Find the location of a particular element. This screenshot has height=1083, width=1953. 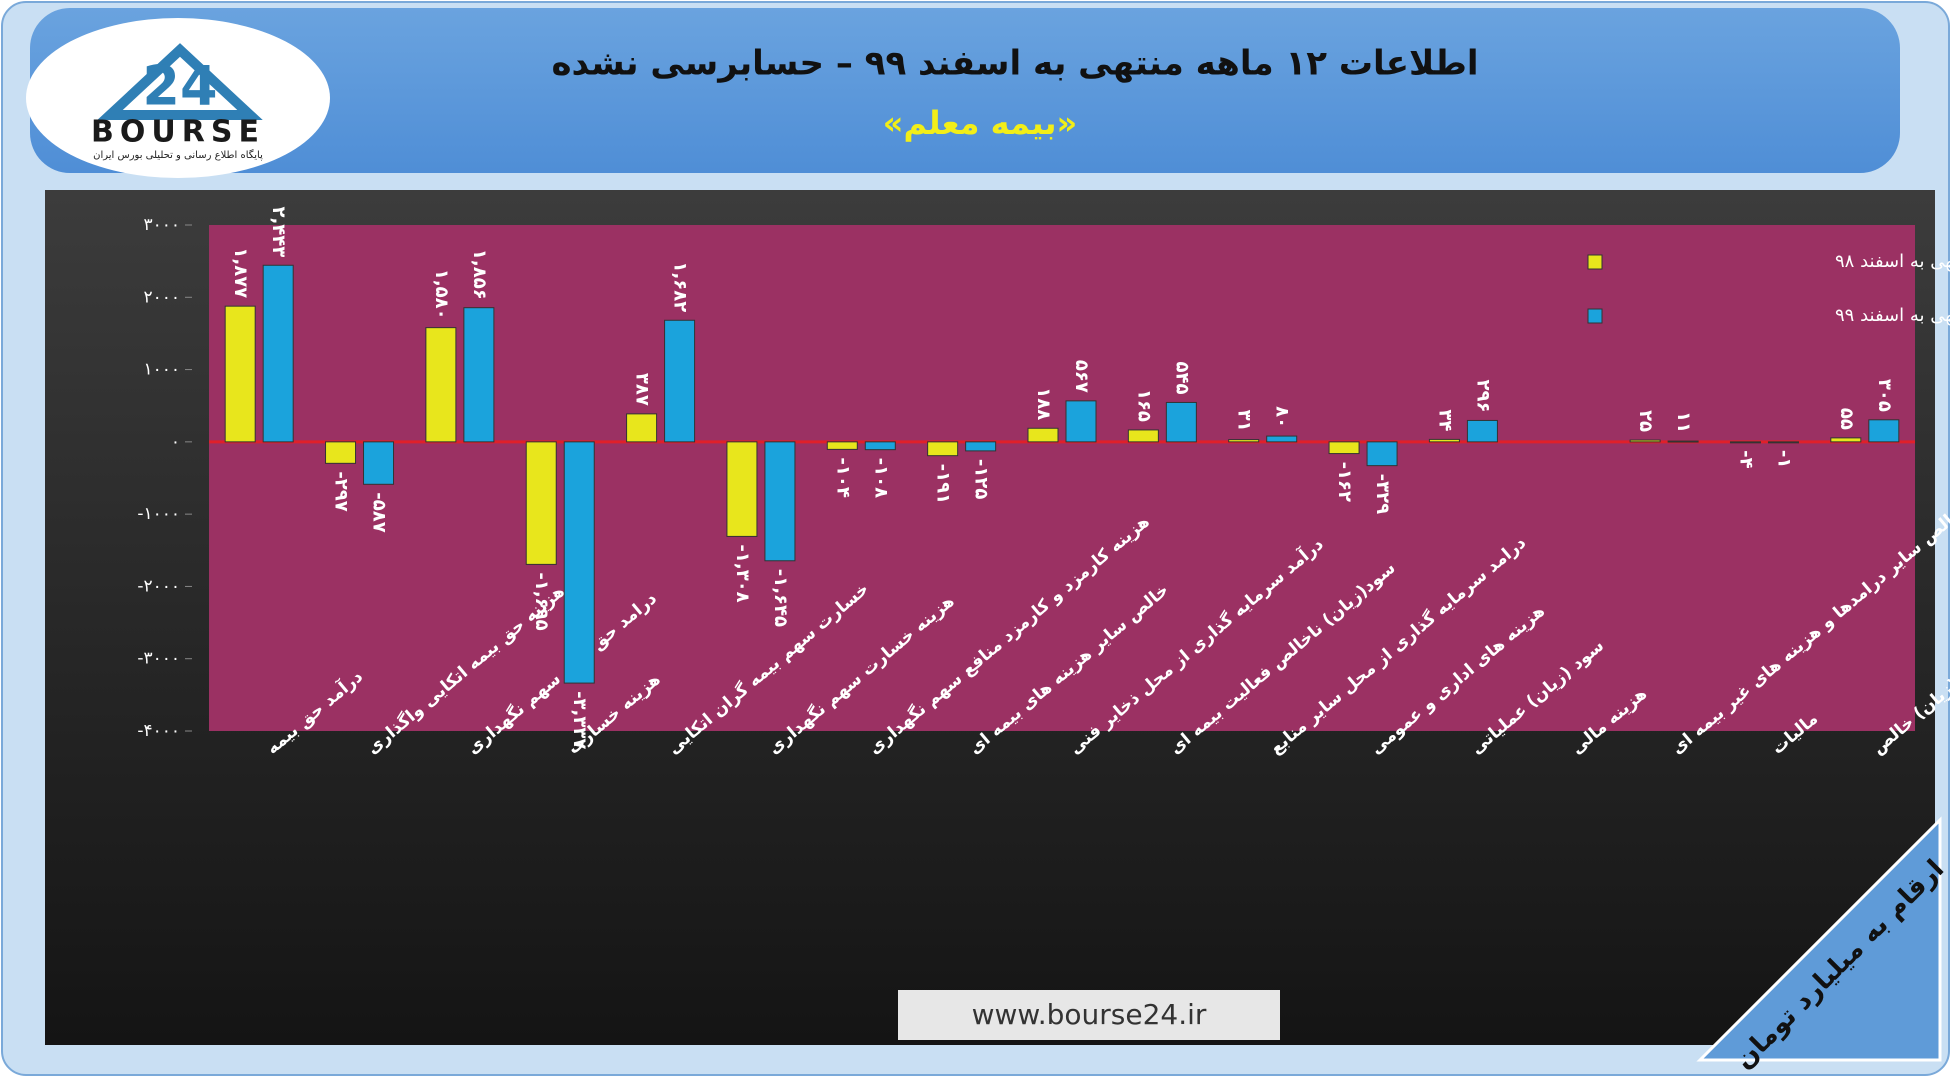

value-label: ۲,۴۴۳ is located at coordinates (278, 231).